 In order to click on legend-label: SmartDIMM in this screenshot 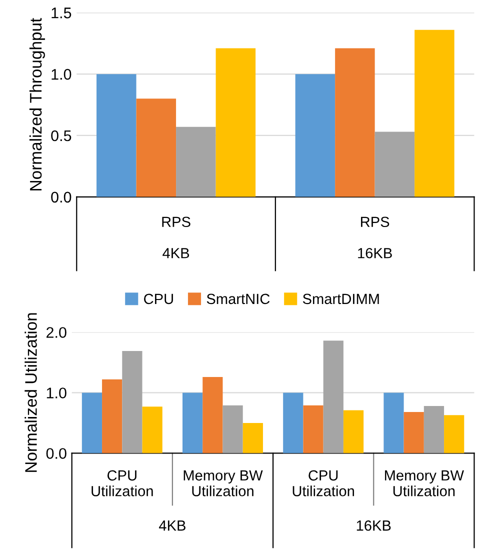, I will do `click(340, 299)`.